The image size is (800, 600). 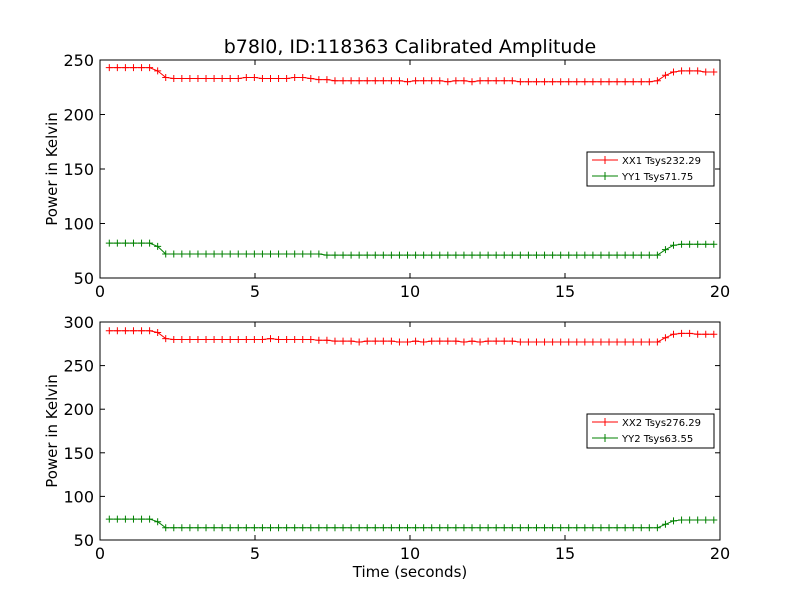 I want to click on legend-box-bottom, so click(x=650, y=431).